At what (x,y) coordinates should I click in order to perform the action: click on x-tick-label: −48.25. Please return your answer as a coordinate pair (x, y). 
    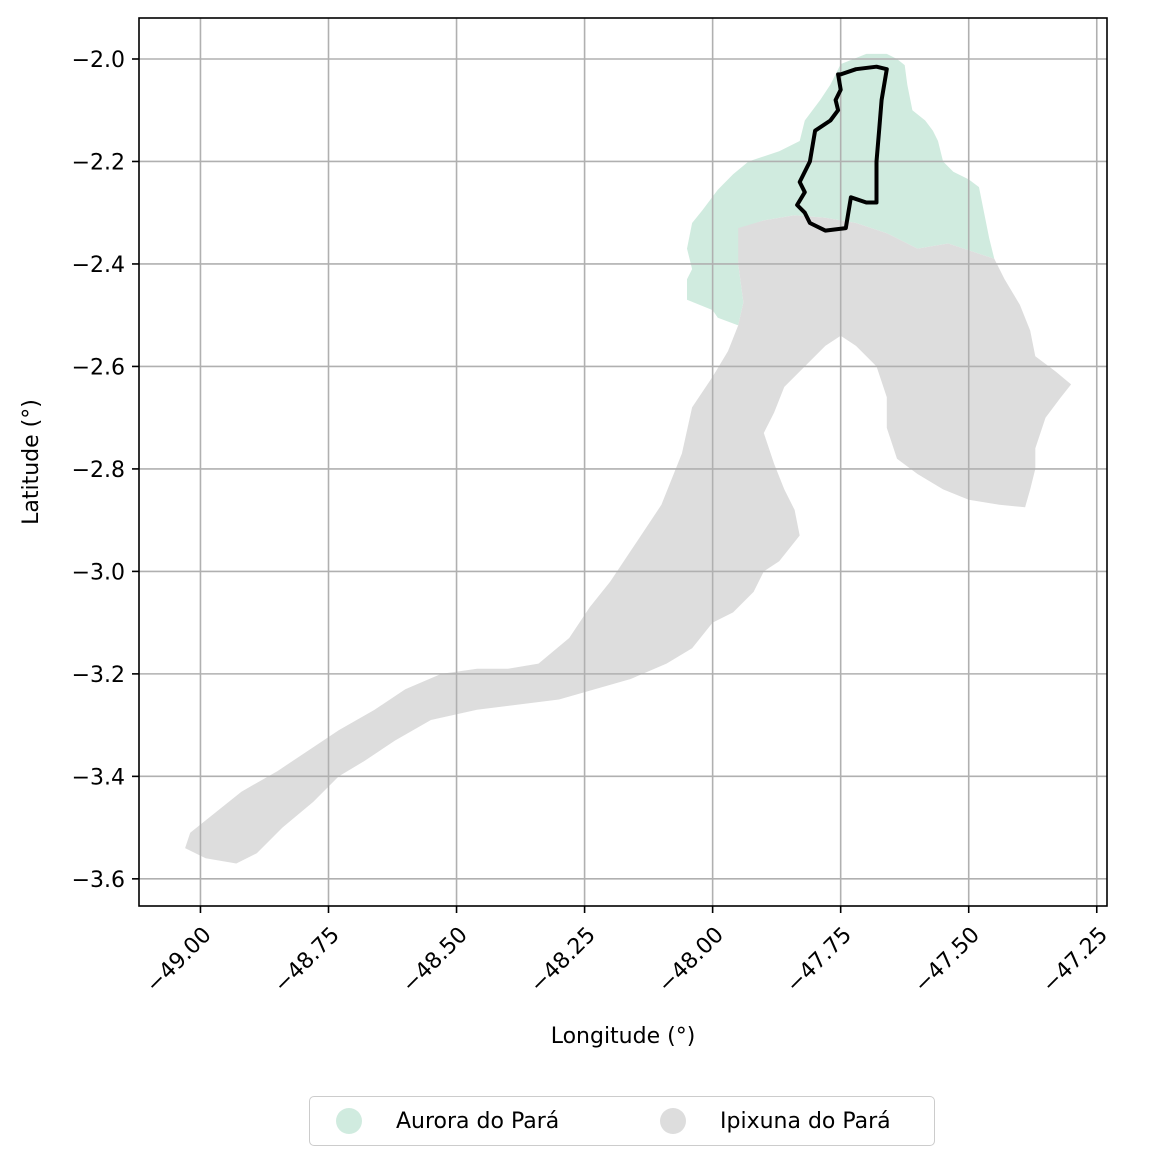
    Looking at the image, I should click on (563, 960).